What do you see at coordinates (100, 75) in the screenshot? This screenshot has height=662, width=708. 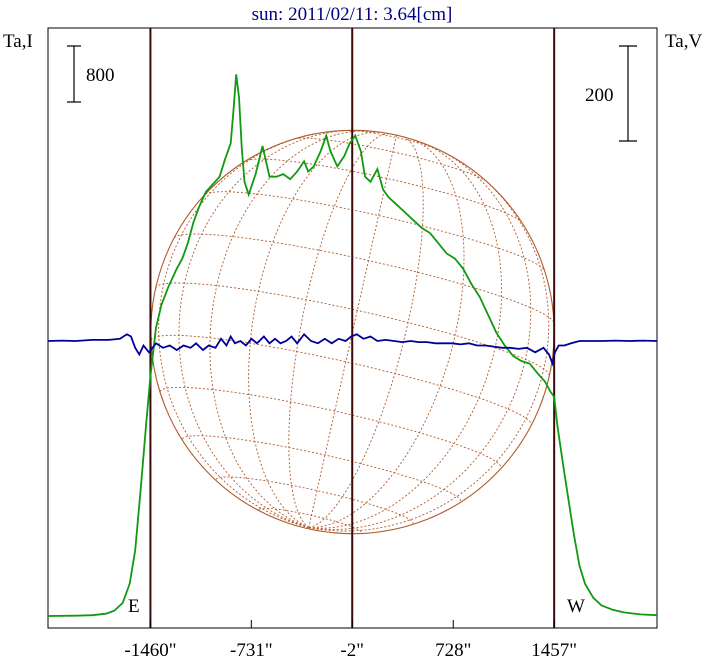 I see `left-scale-value: 800` at bounding box center [100, 75].